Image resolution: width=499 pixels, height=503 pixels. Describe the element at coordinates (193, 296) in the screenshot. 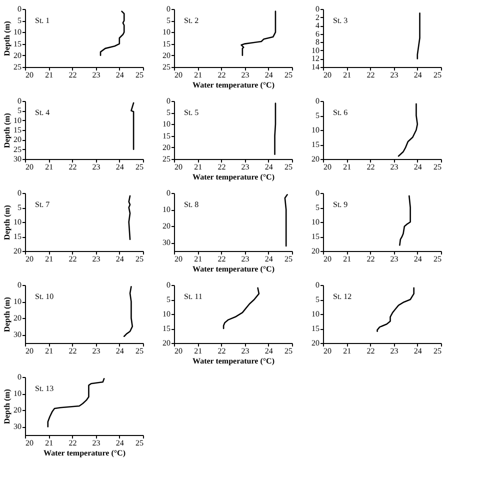

I see `annotation: St. 11` at that location.